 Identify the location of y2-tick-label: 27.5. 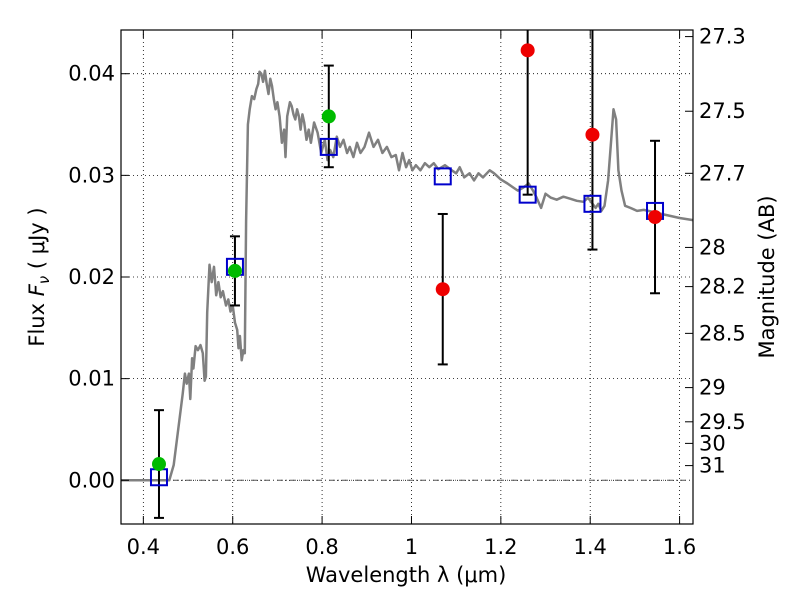
(722, 111).